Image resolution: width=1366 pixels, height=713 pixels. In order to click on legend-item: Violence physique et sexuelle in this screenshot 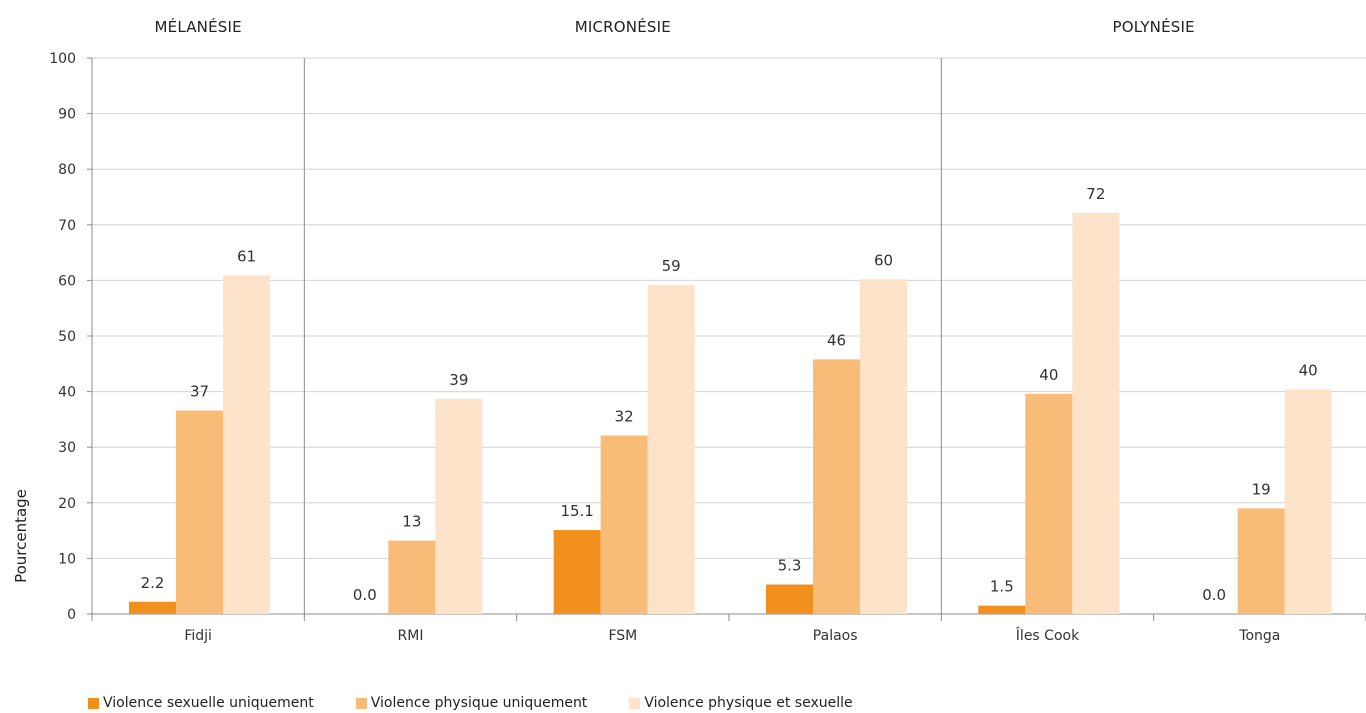, I will do `click(741, 703)`.